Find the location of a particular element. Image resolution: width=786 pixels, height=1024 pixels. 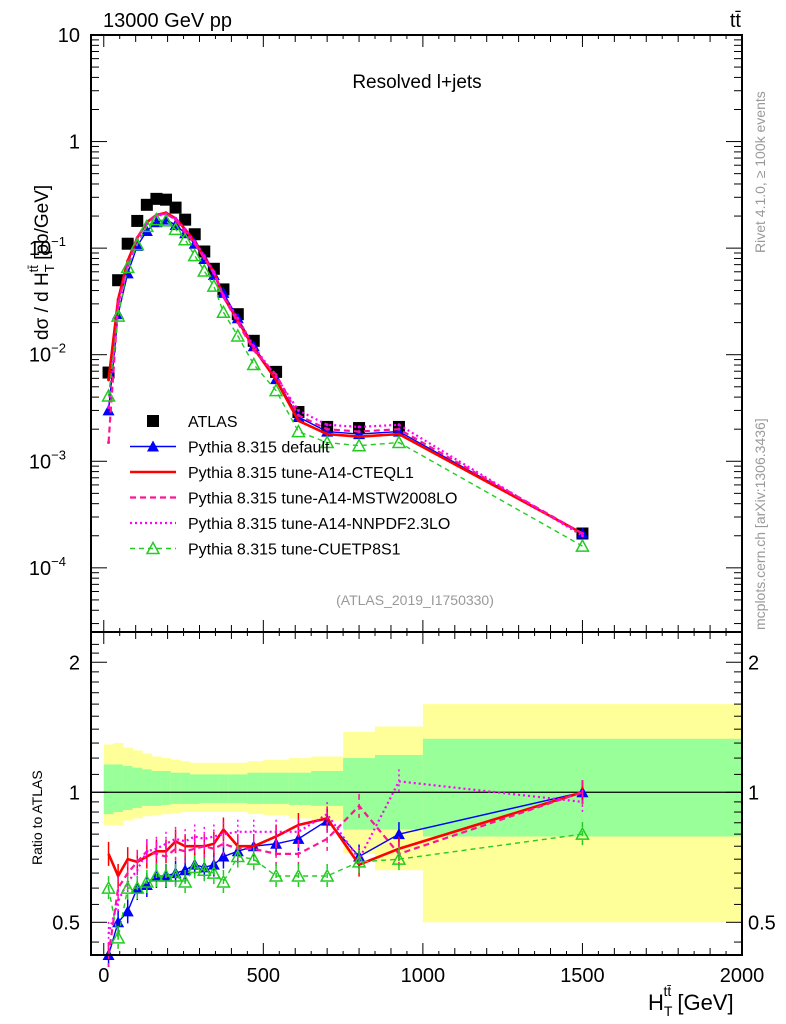

main-y-axis-label-sub: T is located at coordinates (49, 268).